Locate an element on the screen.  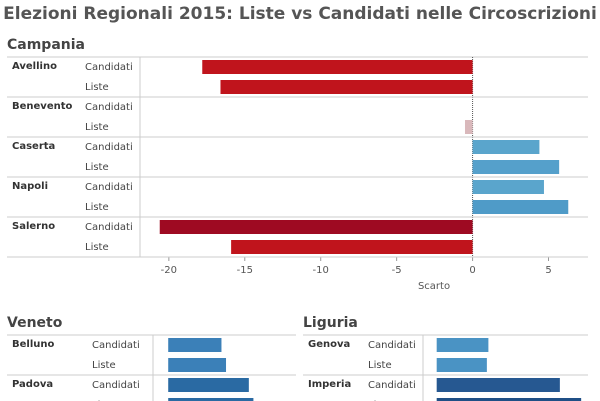
x-axis-label: Scarto is located at coordinates (434, 286).